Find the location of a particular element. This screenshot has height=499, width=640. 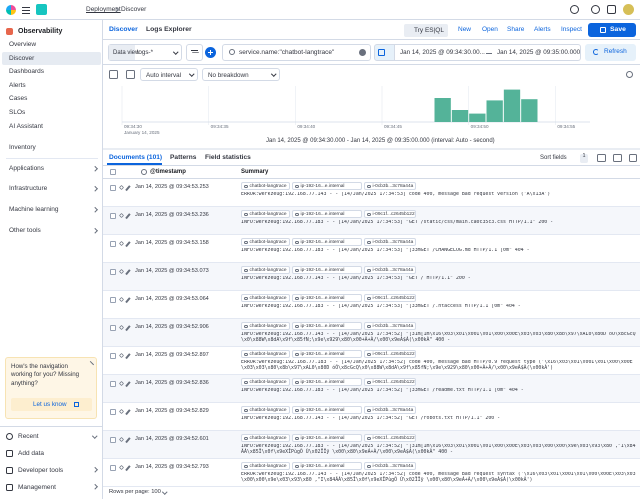

nav-item: Overview is located at coordinates (23, 44).